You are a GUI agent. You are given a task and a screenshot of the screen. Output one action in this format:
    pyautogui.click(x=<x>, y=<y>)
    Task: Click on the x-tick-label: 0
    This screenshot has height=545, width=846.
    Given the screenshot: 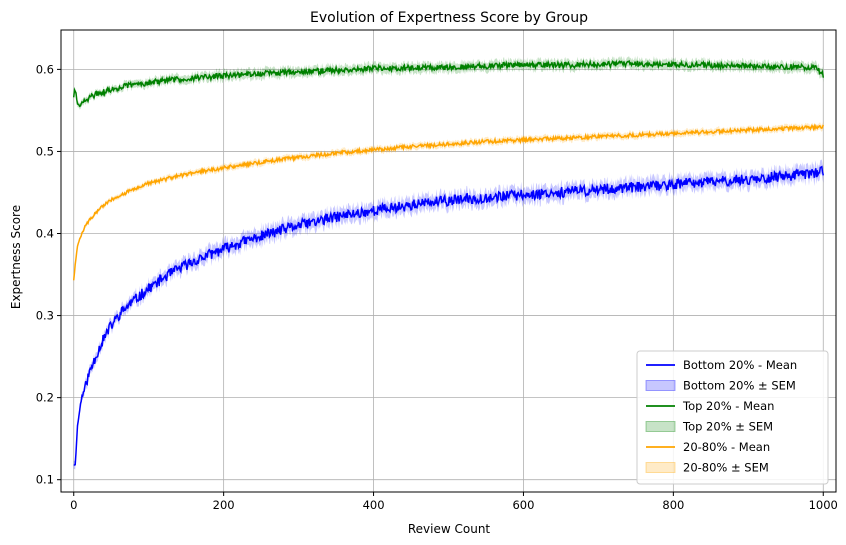 What is the action you would take?
    pyautogui.click(x=73, y=505)
    